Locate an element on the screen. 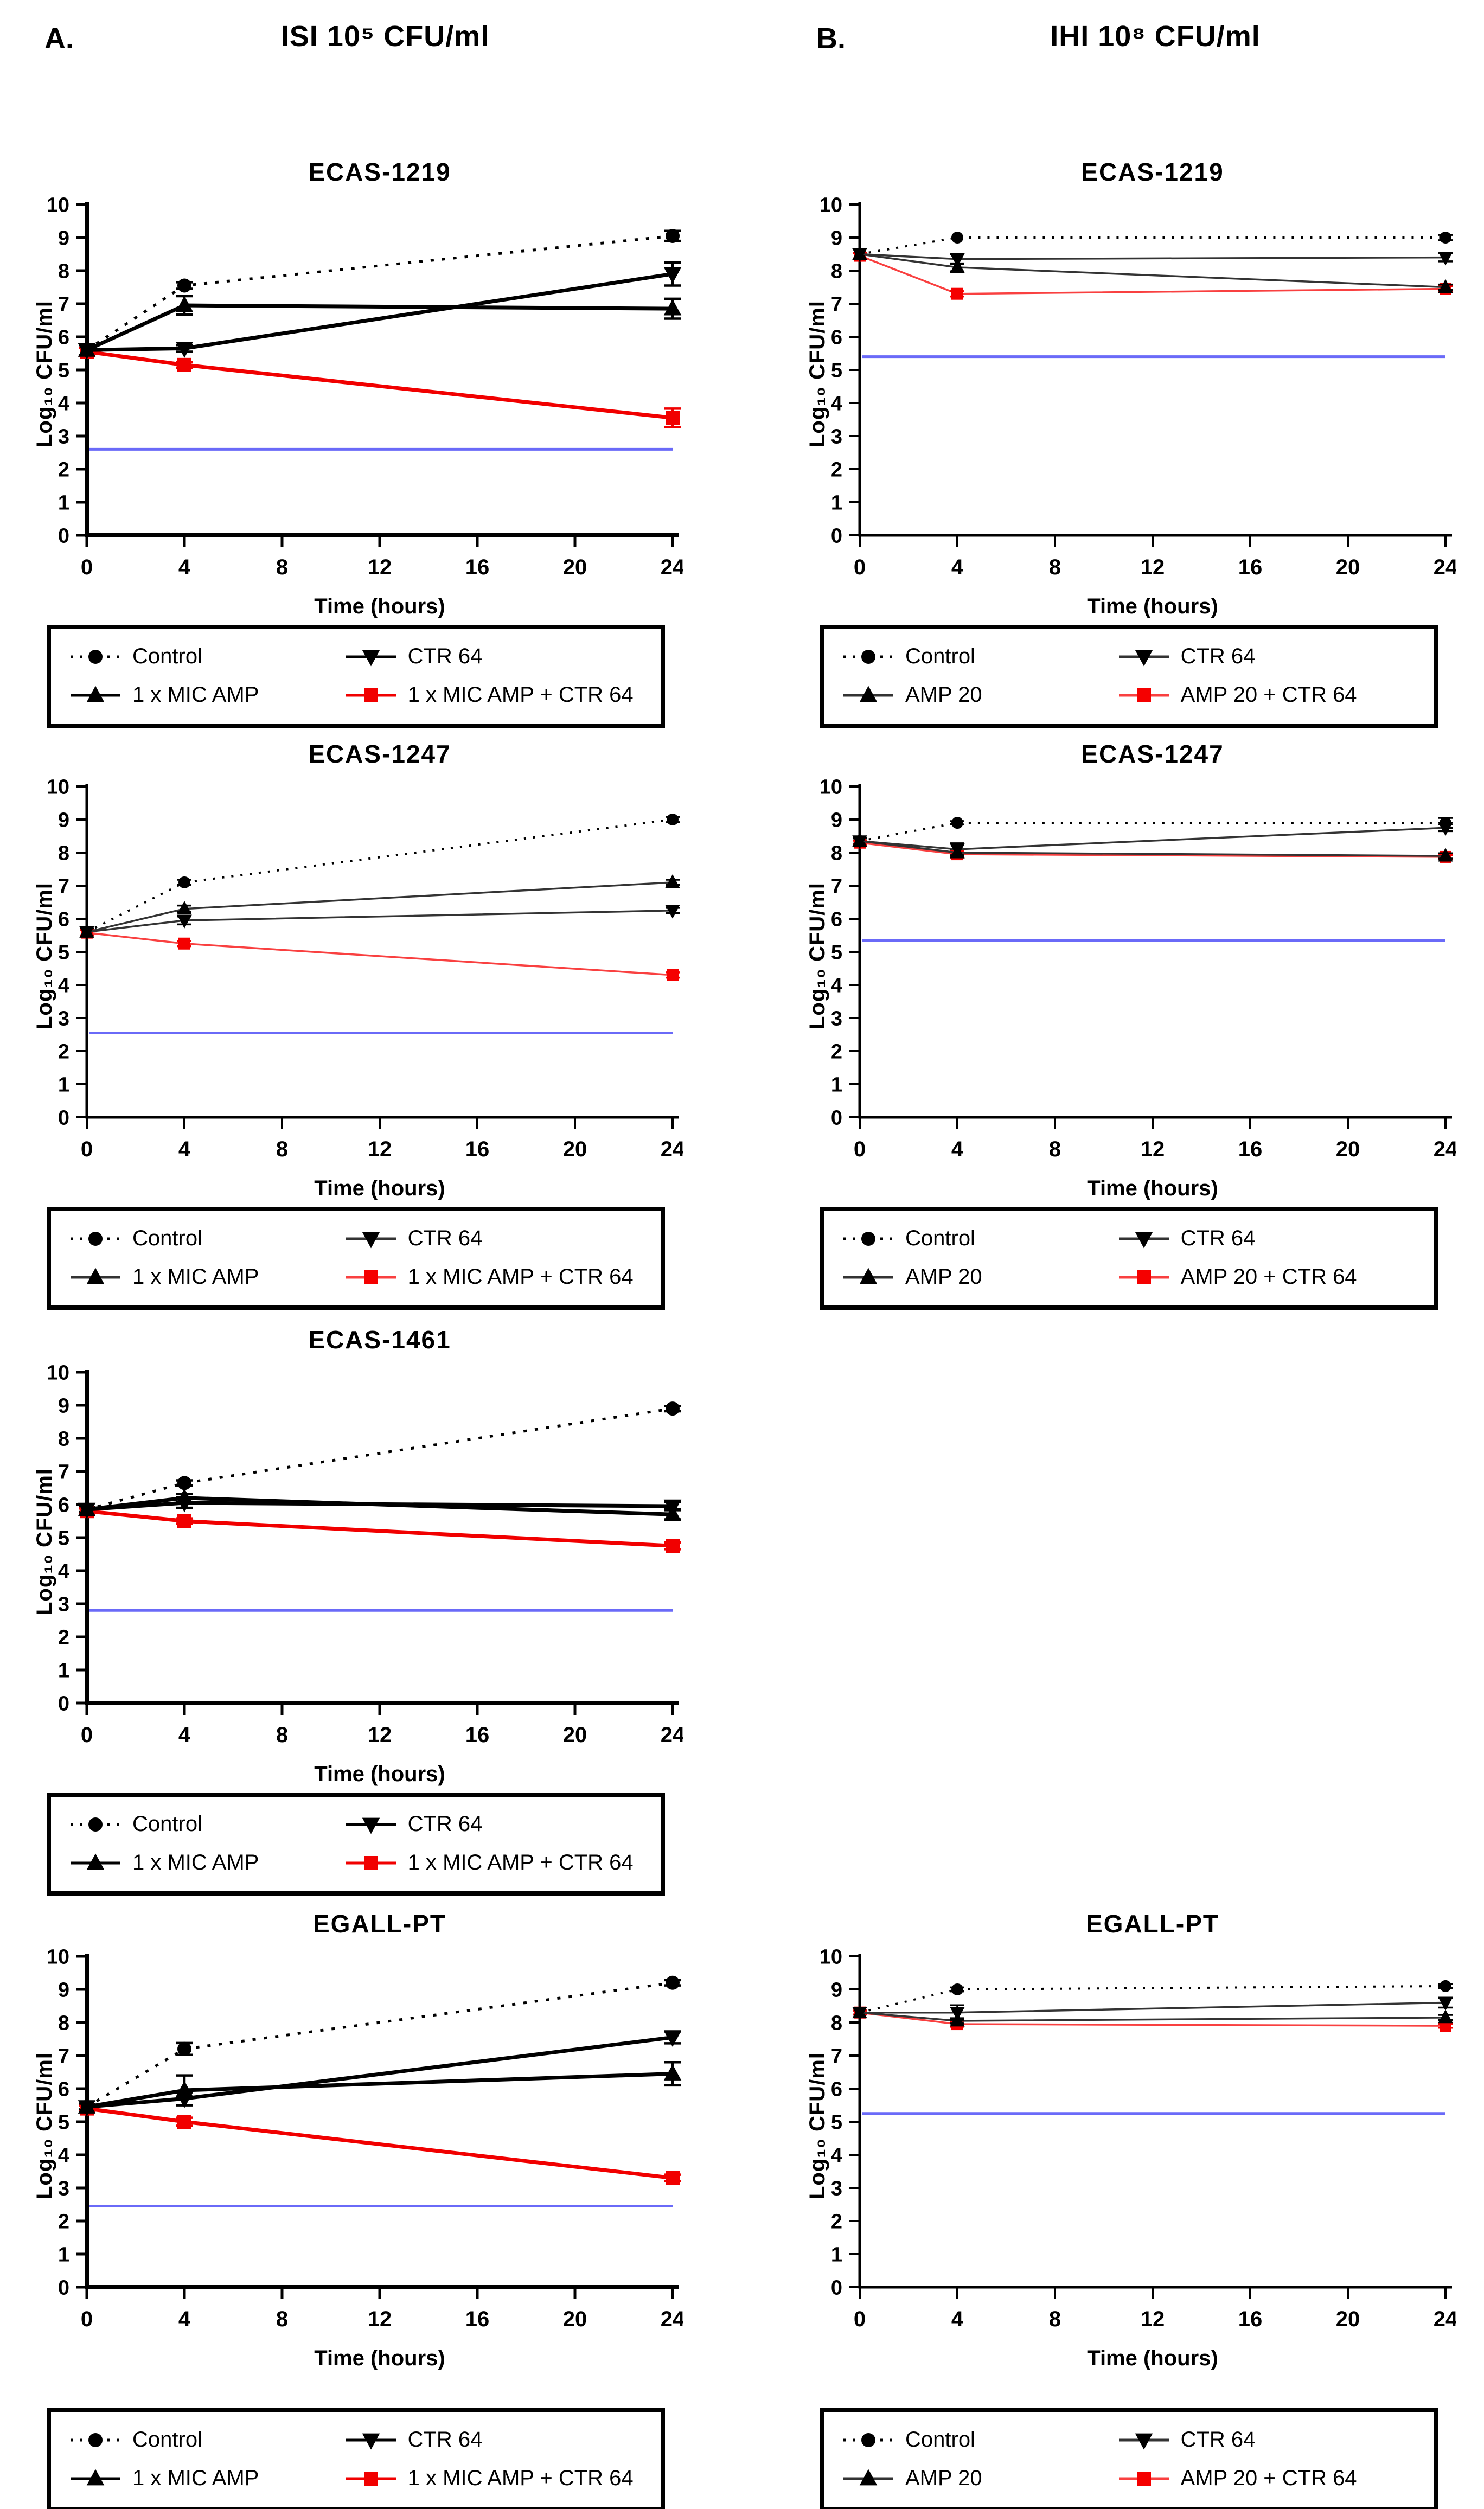  panel-b-label: B. is located at coordinates (831, 38).